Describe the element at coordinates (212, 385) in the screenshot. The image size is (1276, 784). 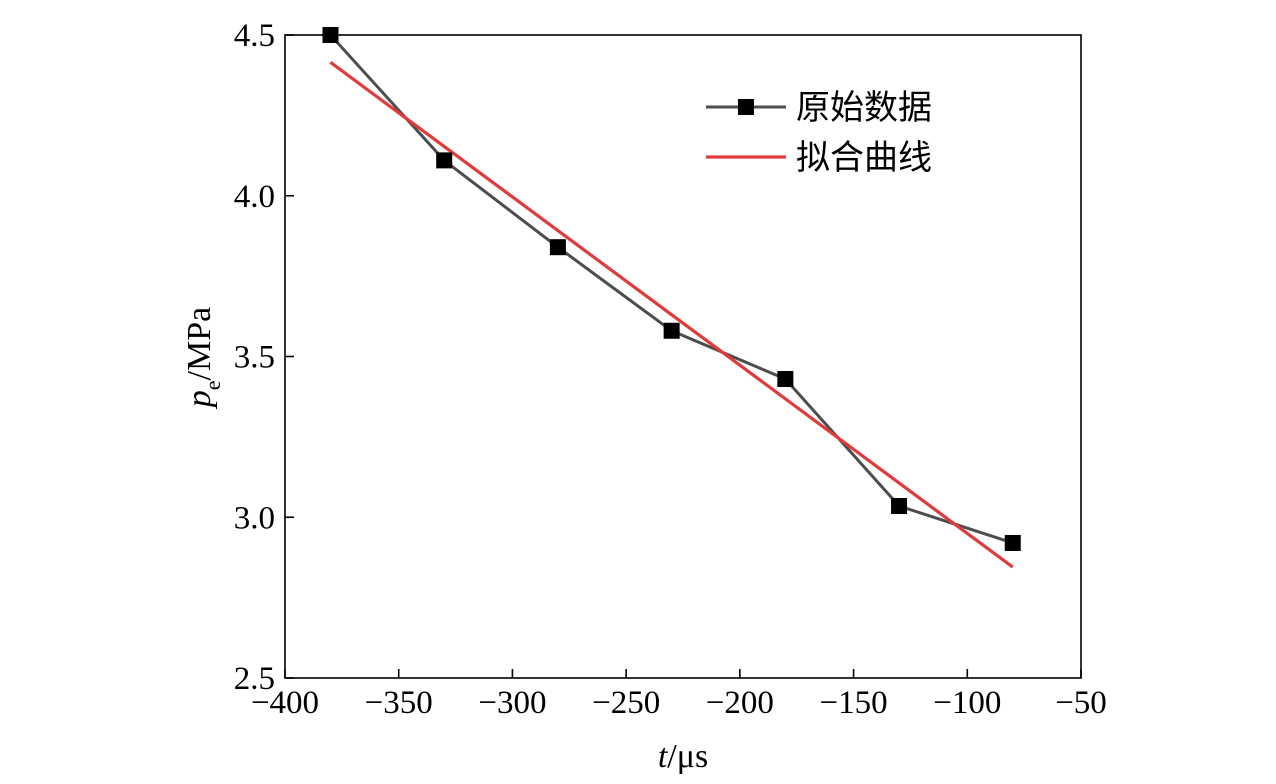
I see `y-axis-label-subscript: e` at that location.